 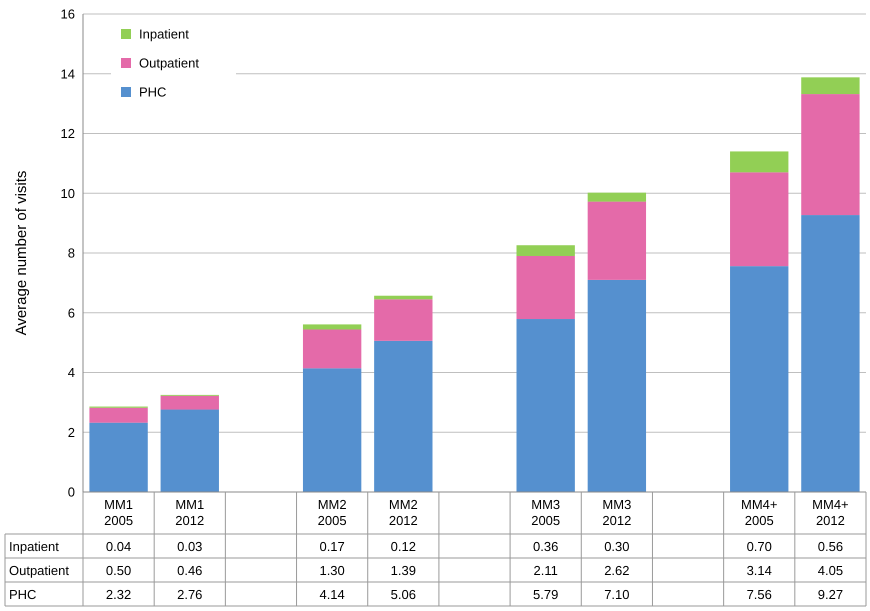 I want to click on data-label: 0.30, so click(x=617, y=546).